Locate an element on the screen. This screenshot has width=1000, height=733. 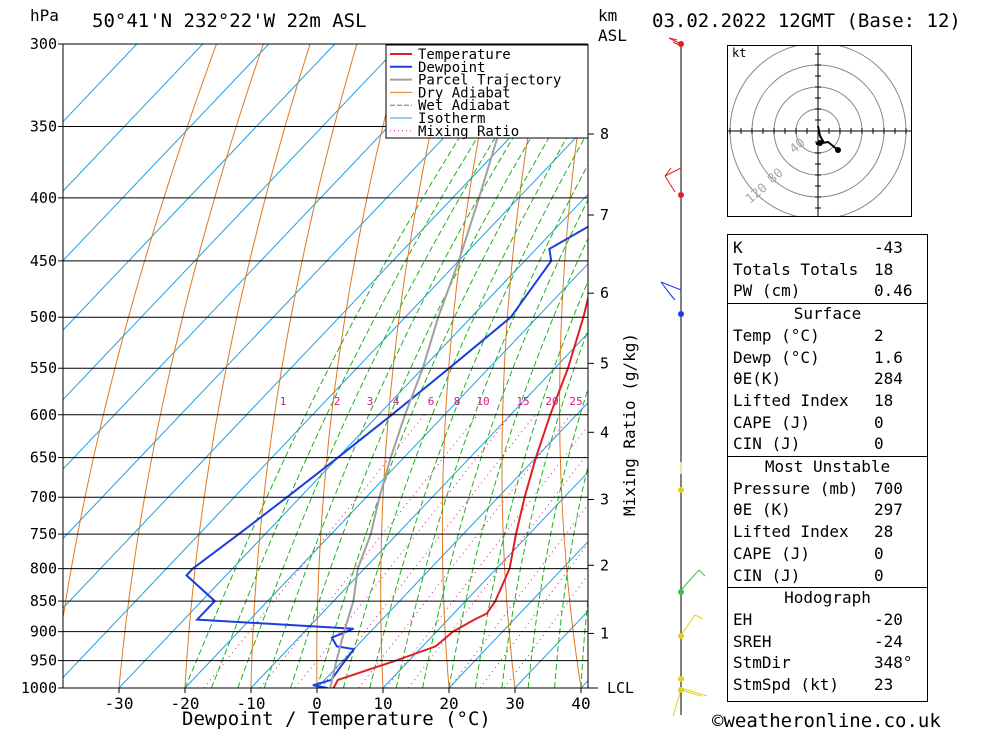
legend-label: Parcel Trajectory is located at coordinates (489, 81).